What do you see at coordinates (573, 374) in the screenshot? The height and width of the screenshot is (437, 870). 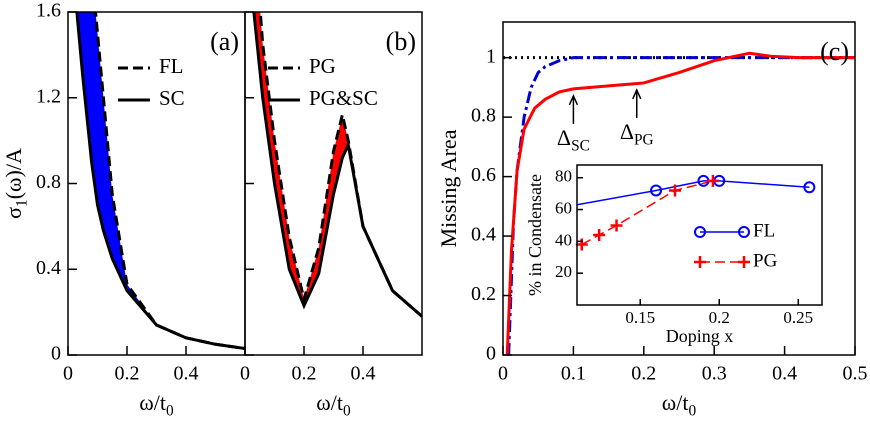 I see `x-tick-label: 0.1` at bounding box center [573, 374].